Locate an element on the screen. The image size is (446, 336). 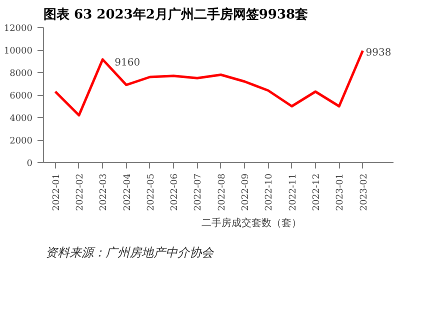
text: 二手房成交套数（套） is located at coordinates (252, 223).